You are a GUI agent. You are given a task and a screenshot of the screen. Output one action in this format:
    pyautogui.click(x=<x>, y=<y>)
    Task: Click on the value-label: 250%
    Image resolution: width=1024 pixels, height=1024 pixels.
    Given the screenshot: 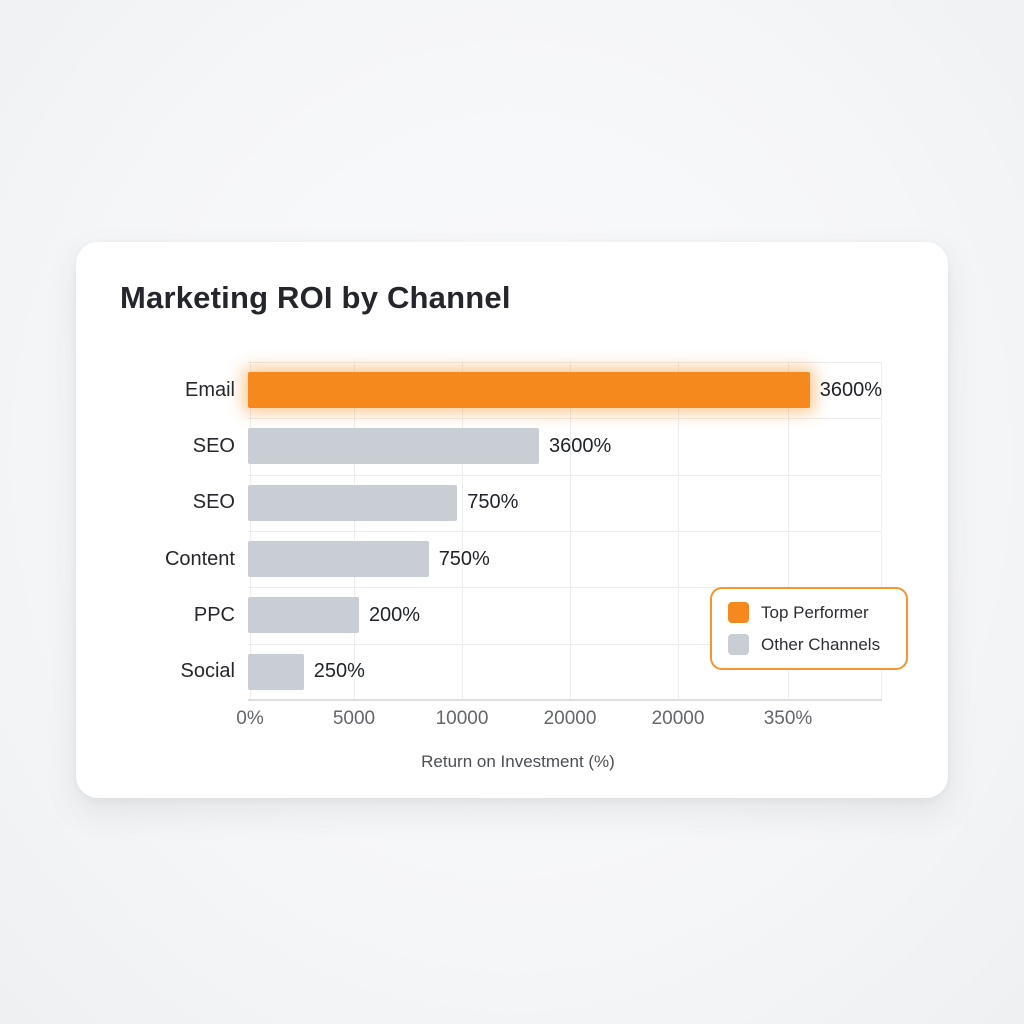 What is the action you would take?
    pyautogui.click(x=339, y=671)
    